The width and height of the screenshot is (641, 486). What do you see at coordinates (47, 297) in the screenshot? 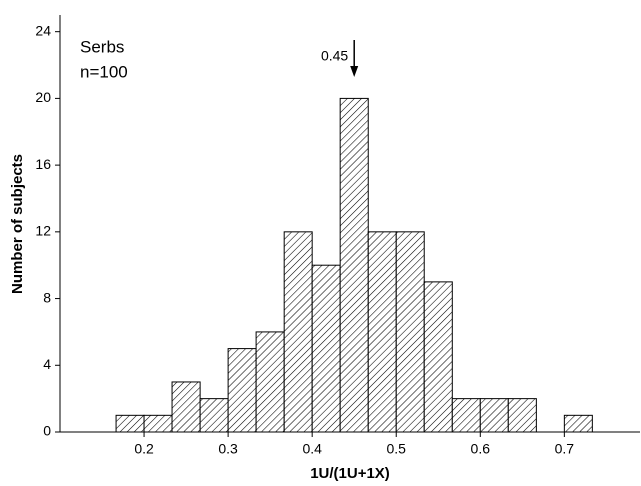
I see `y-tick-label: 8` at bounding box center [47, 297].